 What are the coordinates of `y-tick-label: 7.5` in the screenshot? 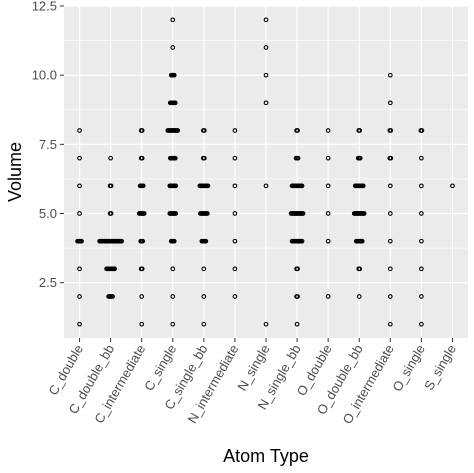 It's located at (48, 144).